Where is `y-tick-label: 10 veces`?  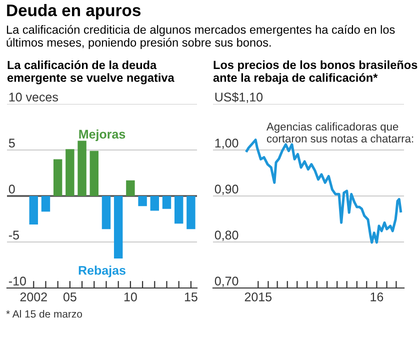 y-tick-label: 10 veces is located at coordinates (33, 97).